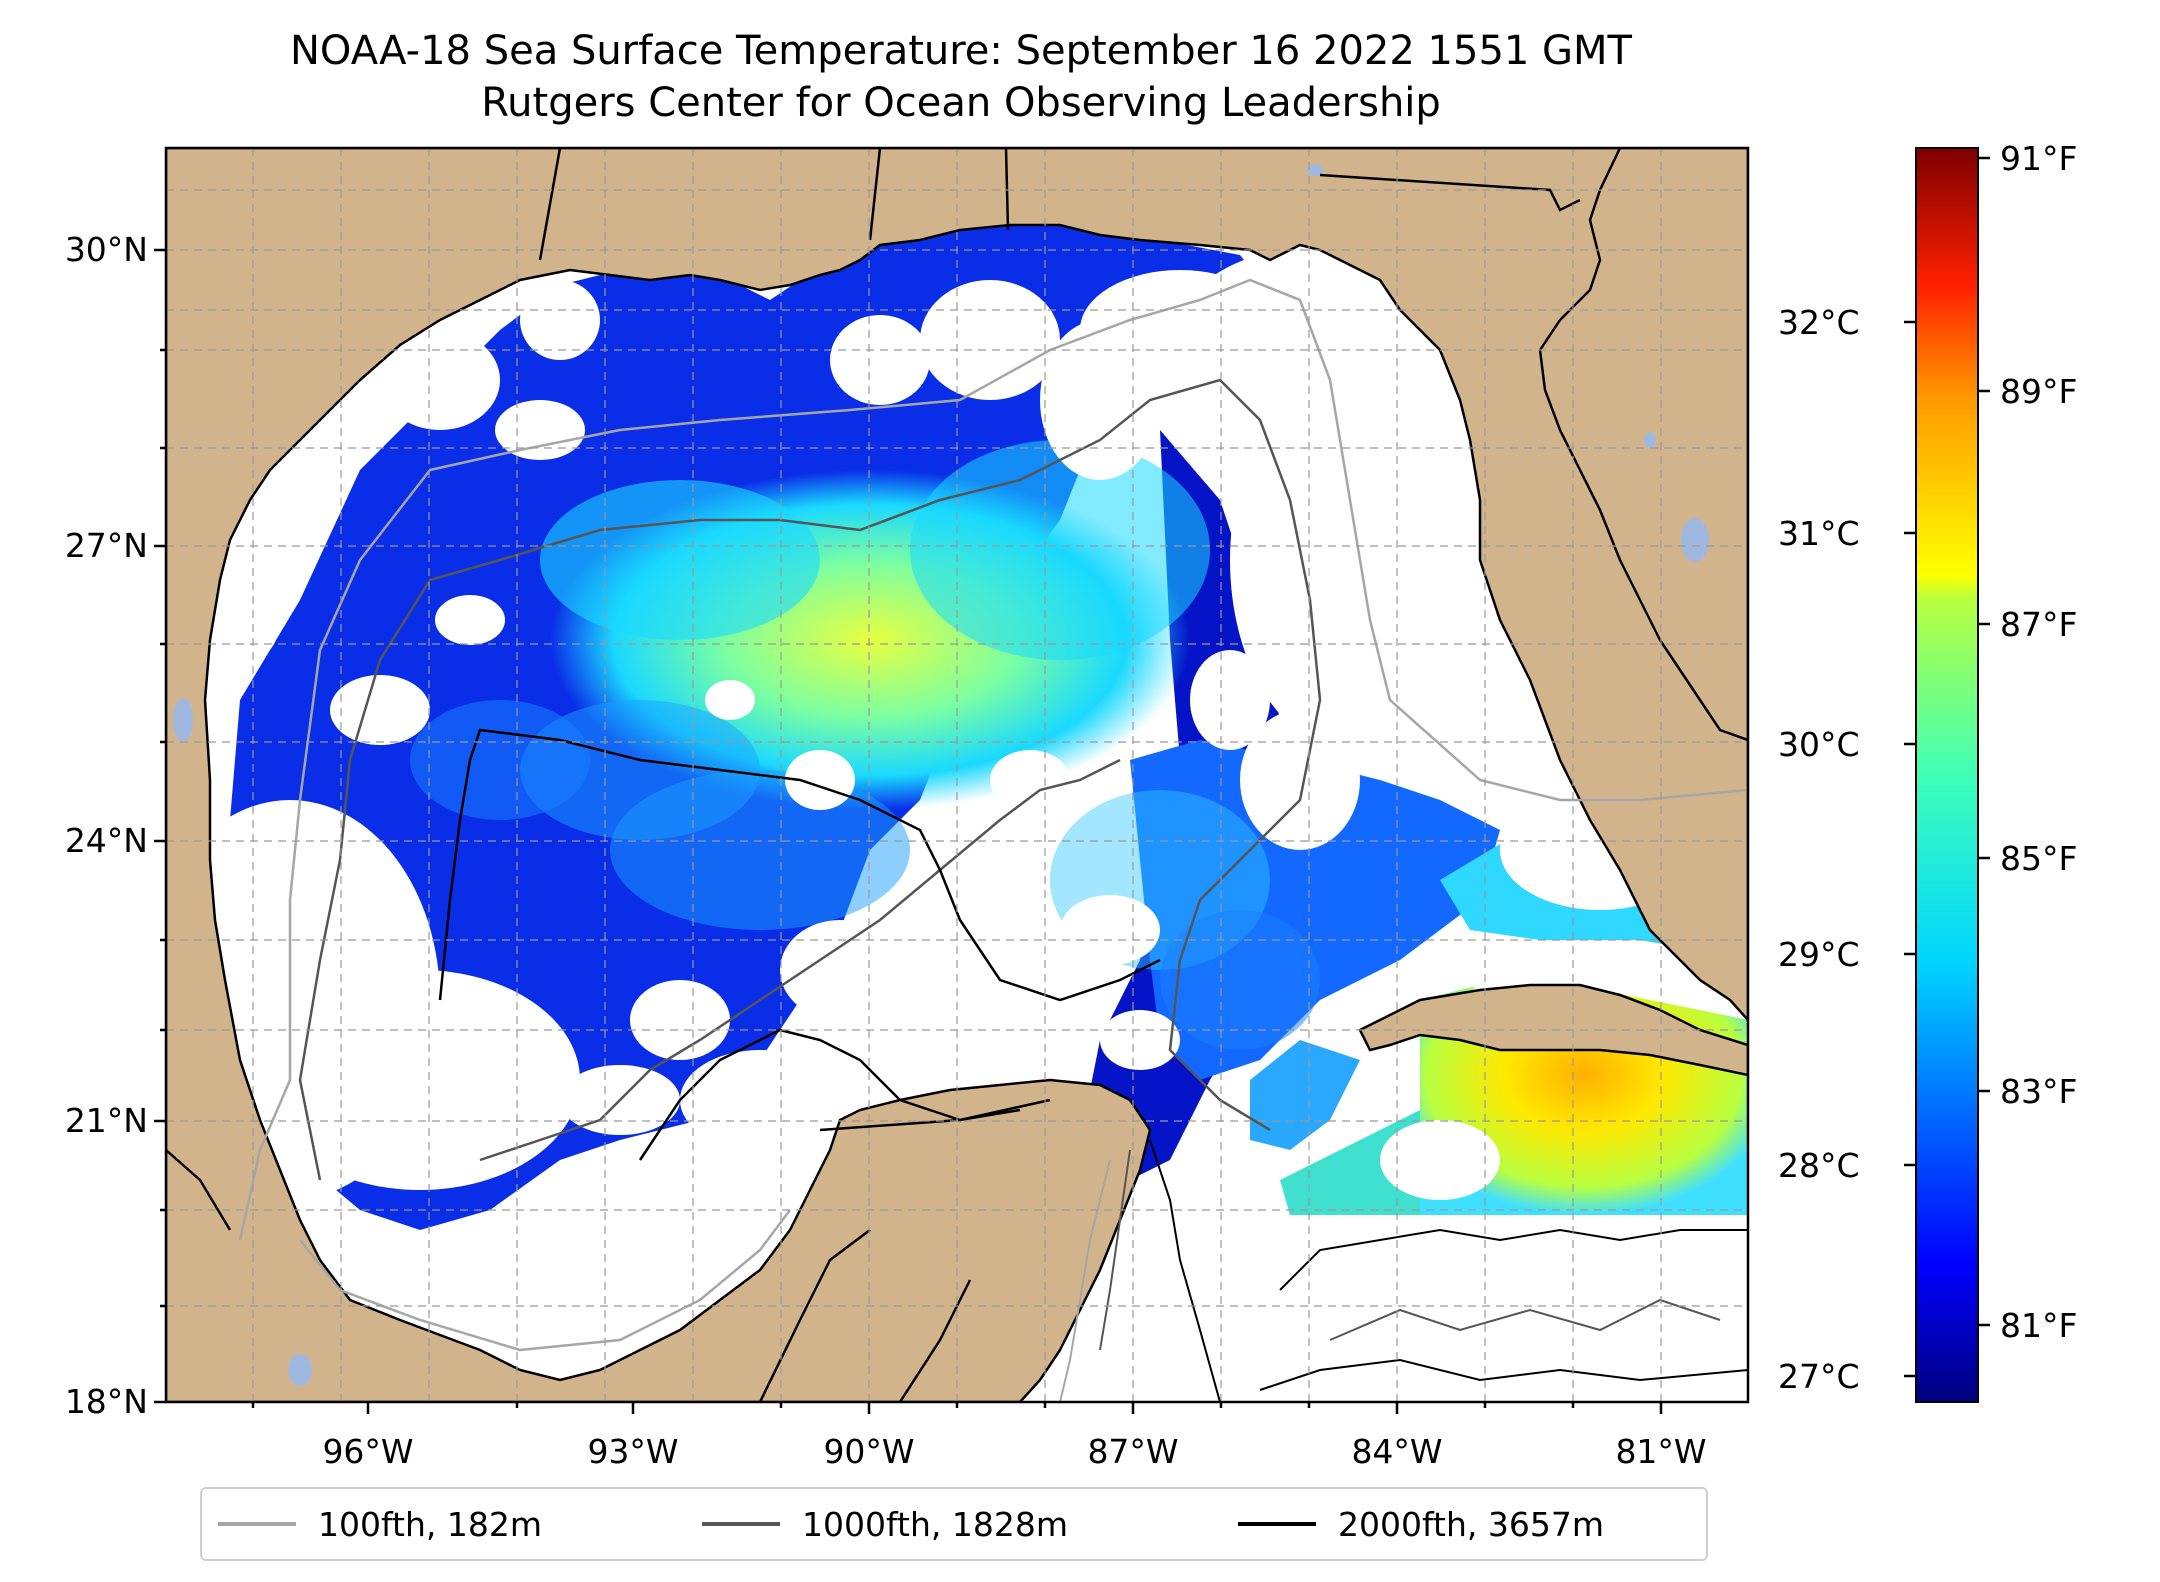  I want to click on legend-item-1000fth: 1000fth, 1828m, so click(885, 1524).